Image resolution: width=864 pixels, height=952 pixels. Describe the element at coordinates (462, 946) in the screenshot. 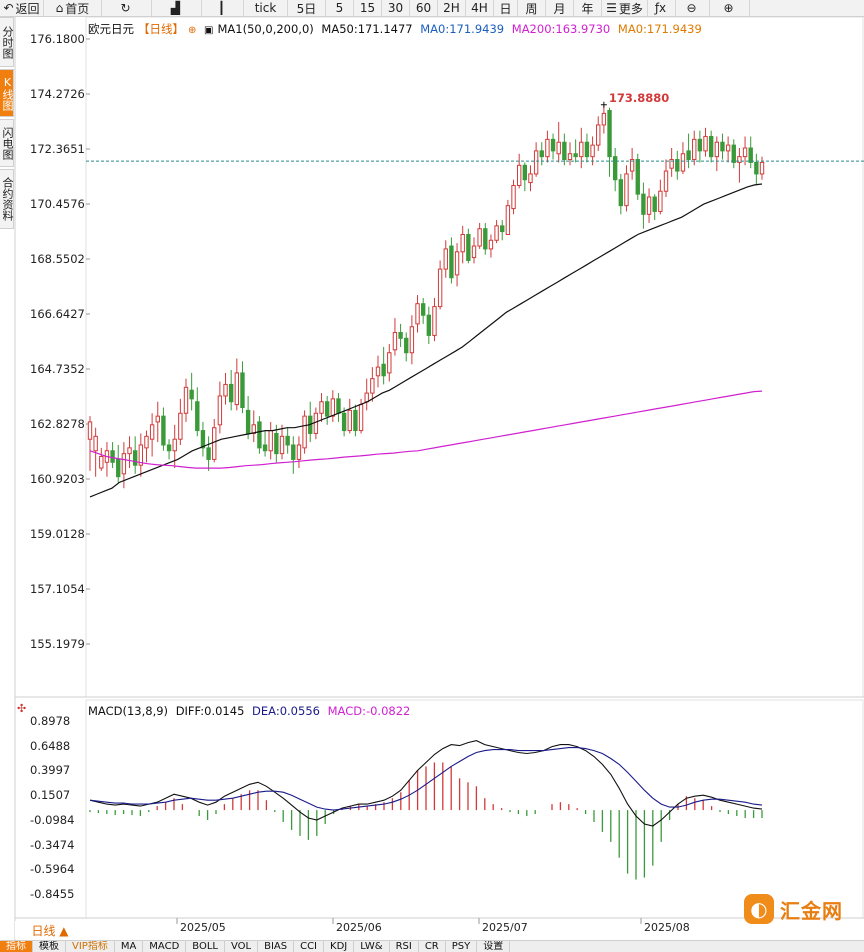

I see `indicator-tab-13: PSY` at that location.